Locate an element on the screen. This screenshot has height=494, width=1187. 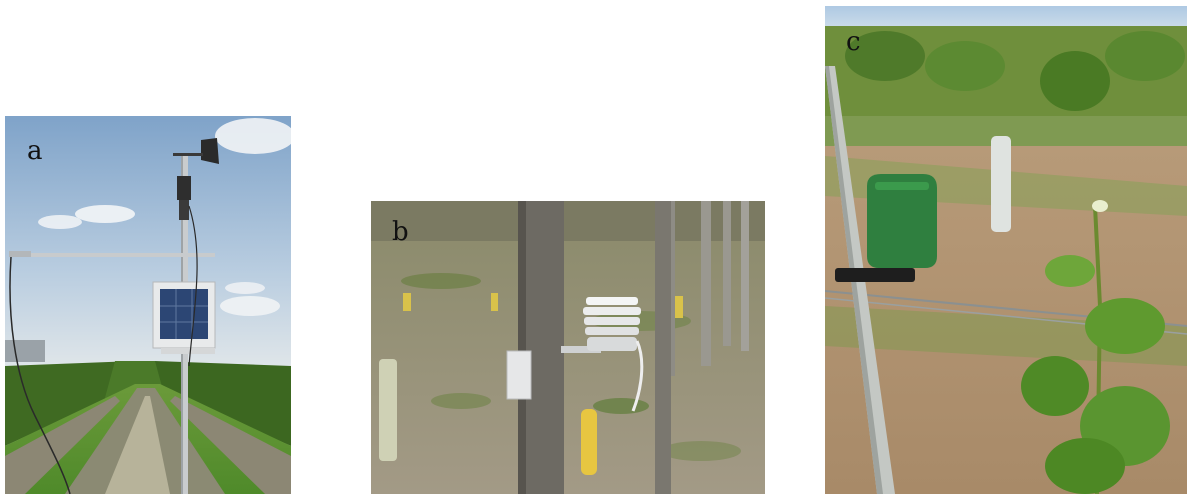
panel-label-a: a is located at coordinates (35, 151).